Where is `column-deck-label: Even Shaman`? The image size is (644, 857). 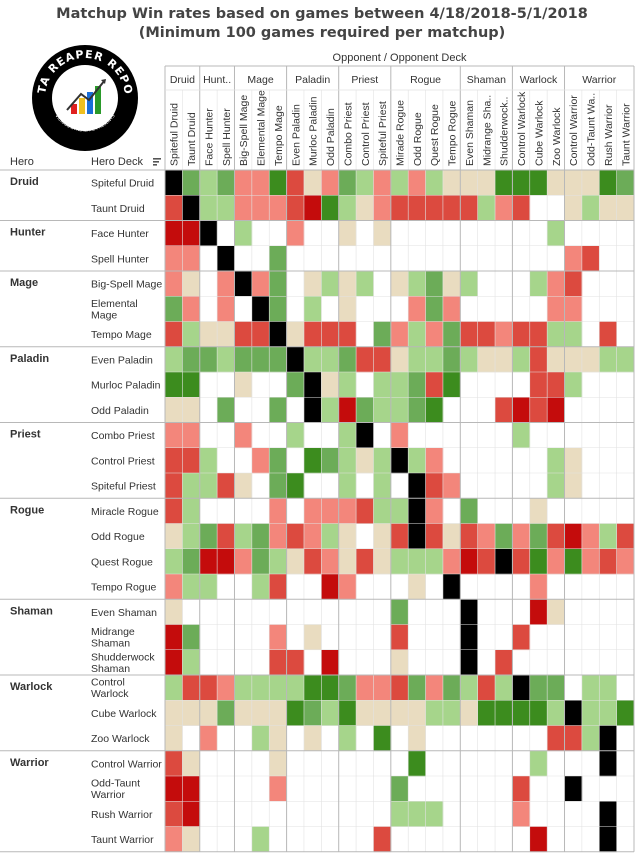 column-deck-label: Even Shaman is located at coordinates (470, 133).